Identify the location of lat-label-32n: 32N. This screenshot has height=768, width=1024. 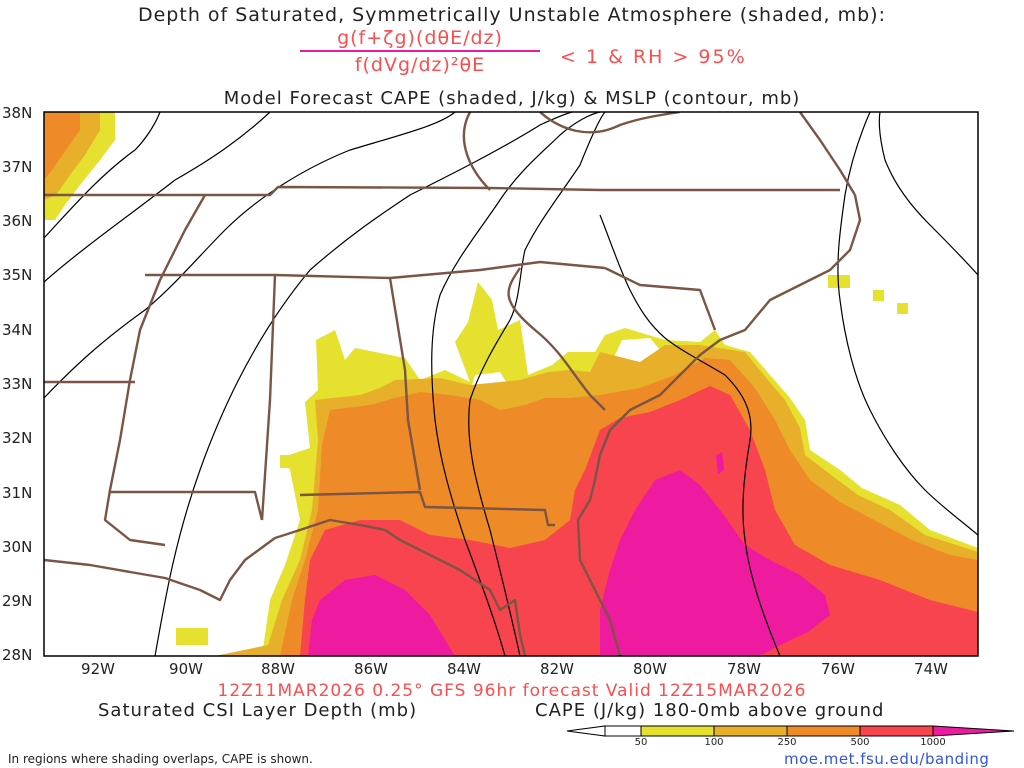
(17, 438).